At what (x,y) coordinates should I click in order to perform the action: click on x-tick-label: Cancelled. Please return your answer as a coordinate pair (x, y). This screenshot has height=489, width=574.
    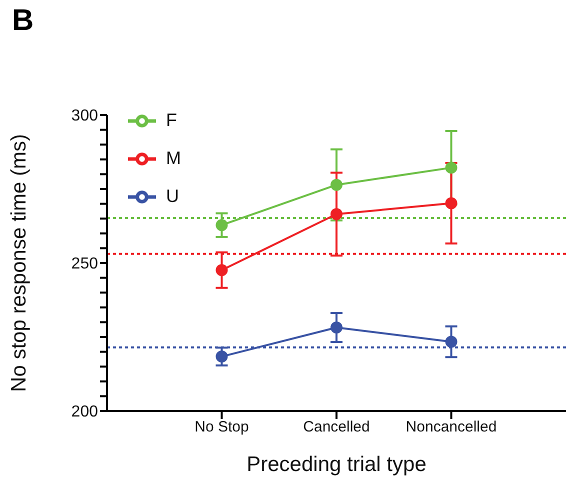
    Looking at the image, I should click on (336, 427).